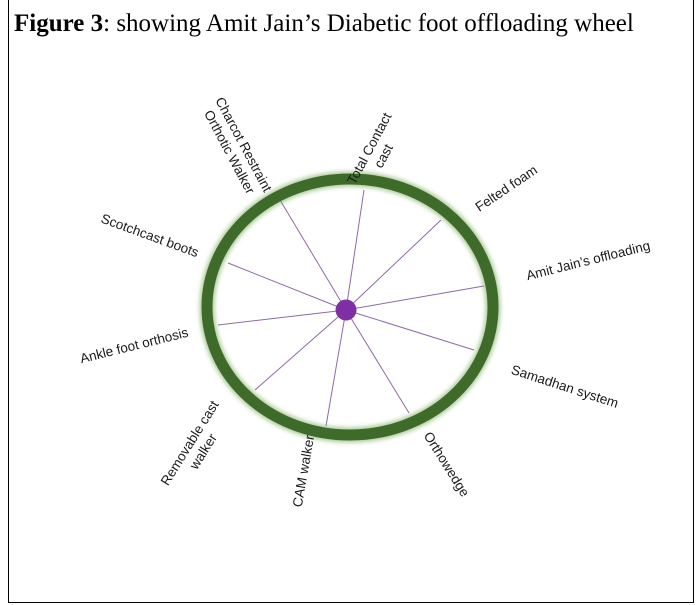 Image resolution: width=698 pixels, height=605 pixels. I want to click on wheel-item-label: Samadhan system, so click(564, 386).